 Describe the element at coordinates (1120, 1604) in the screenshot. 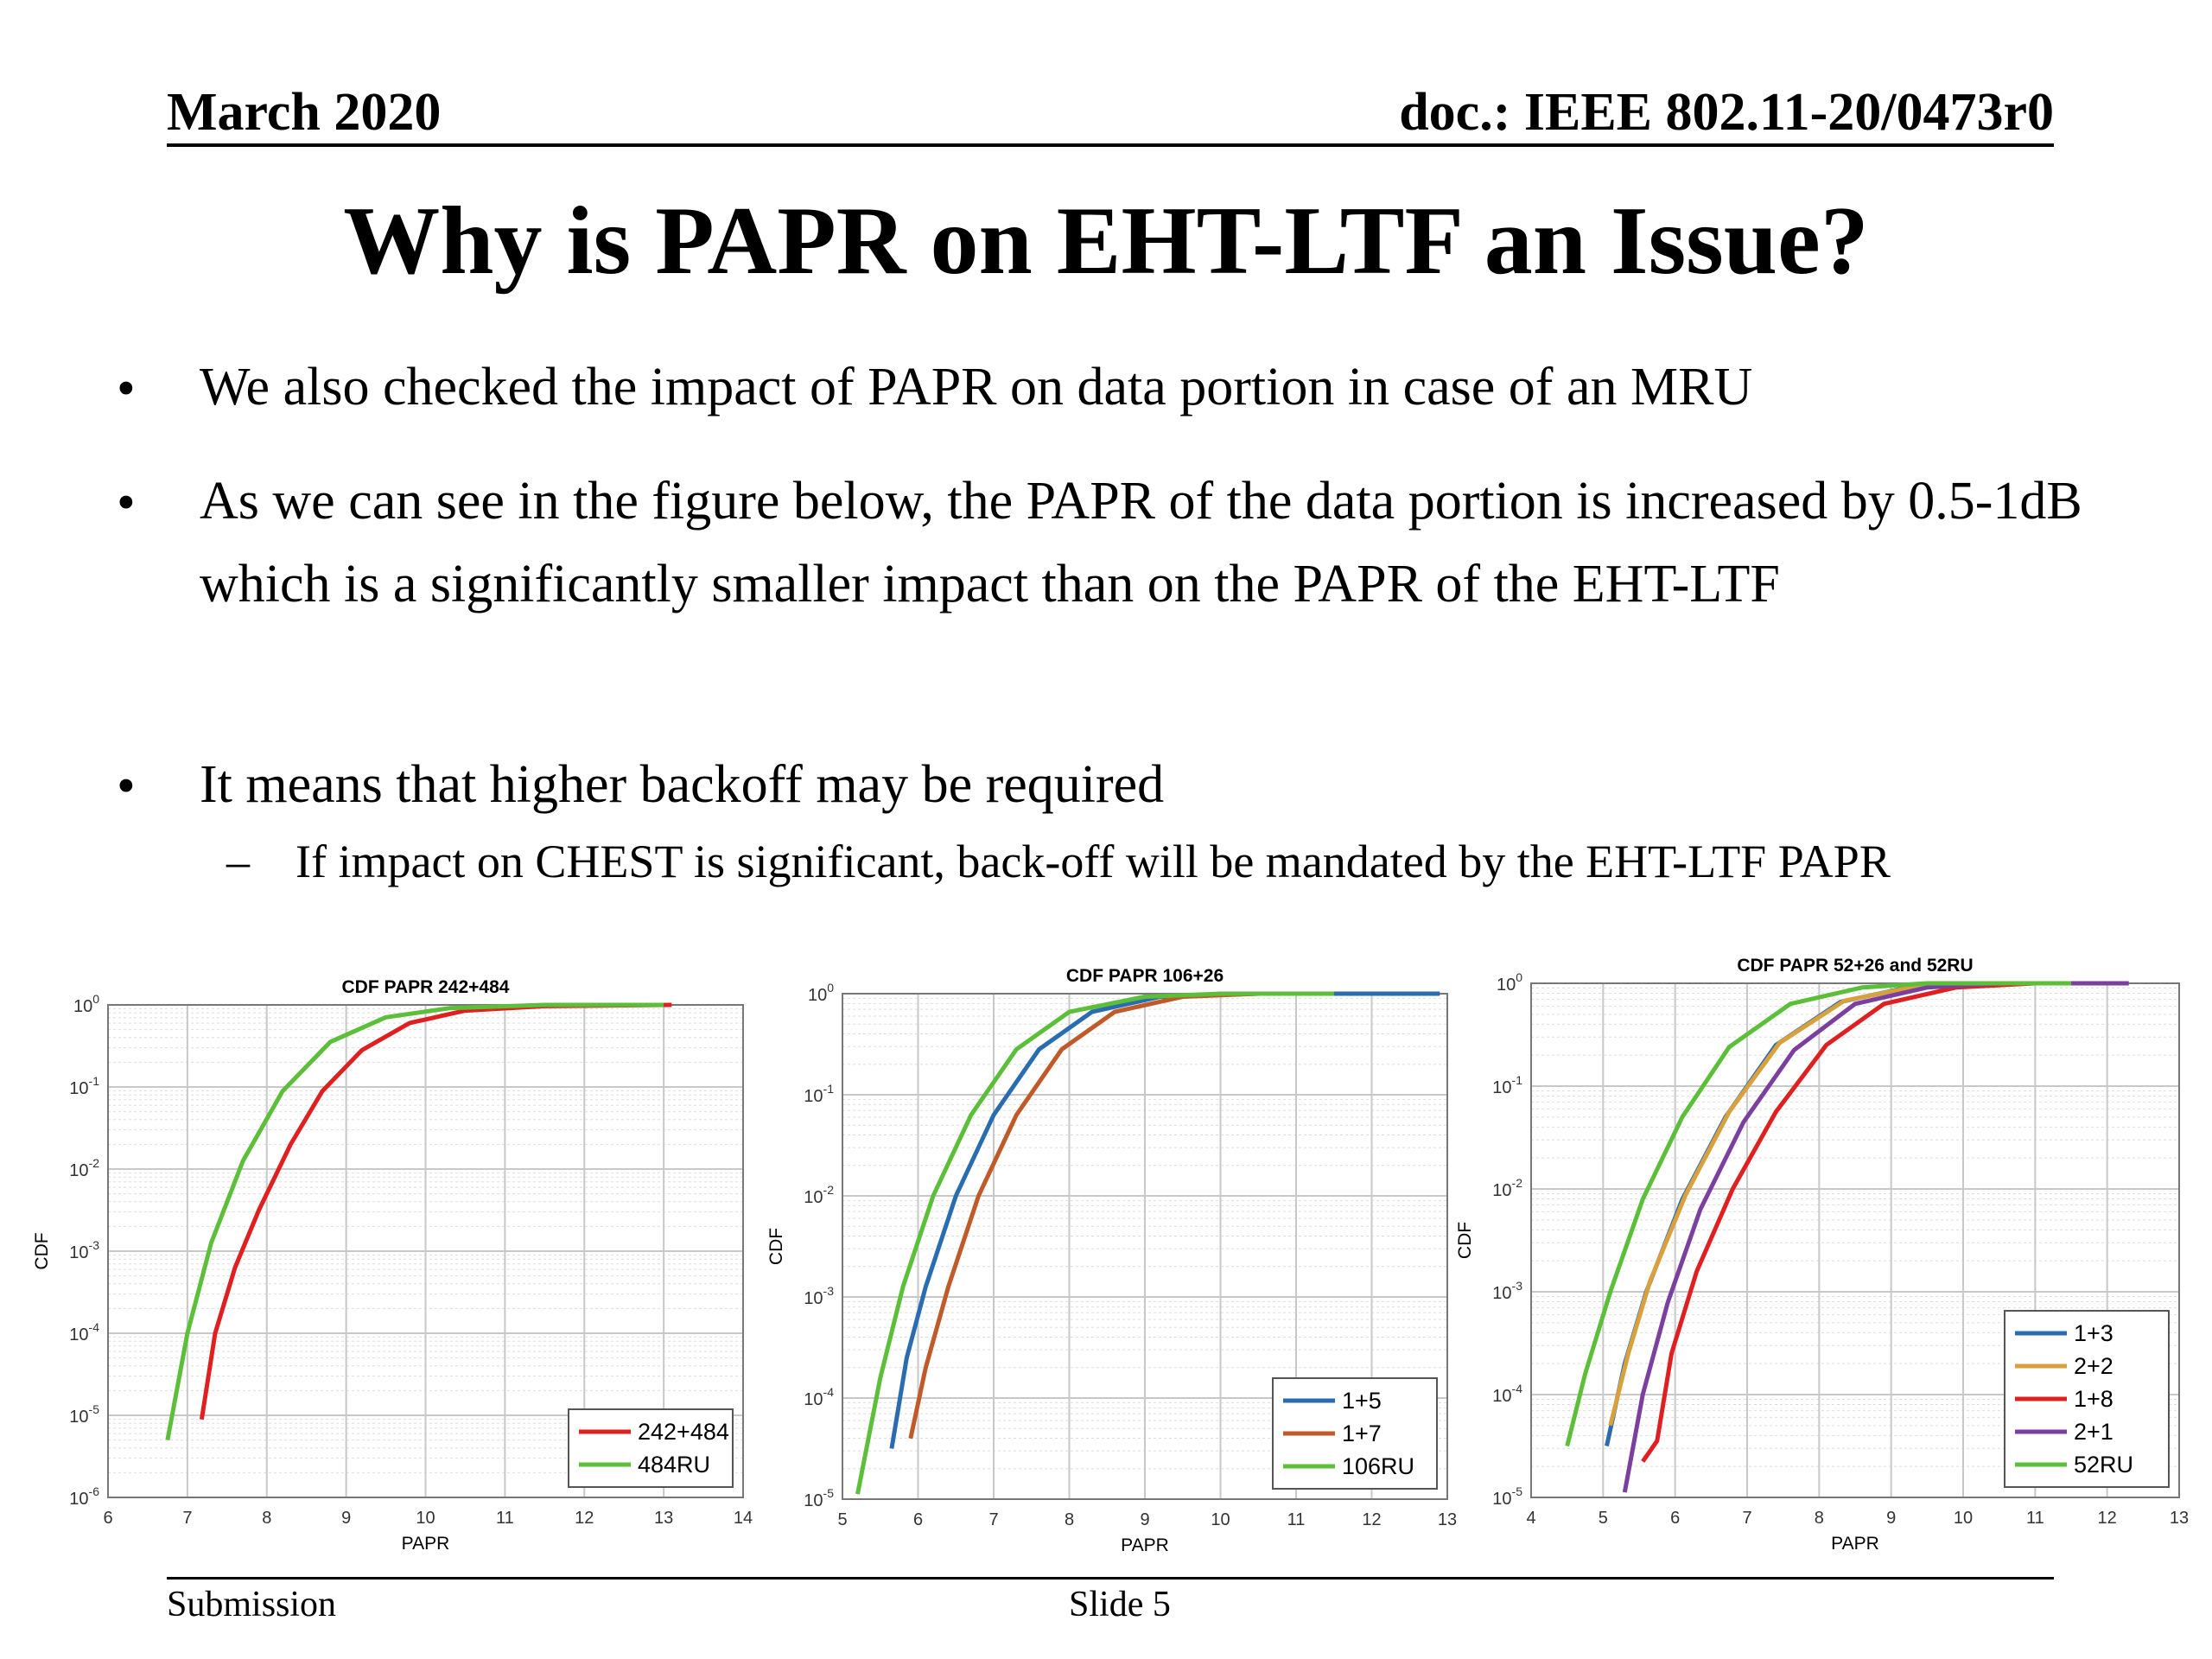

I see `footer-slide-number: Slide 5` at that location.